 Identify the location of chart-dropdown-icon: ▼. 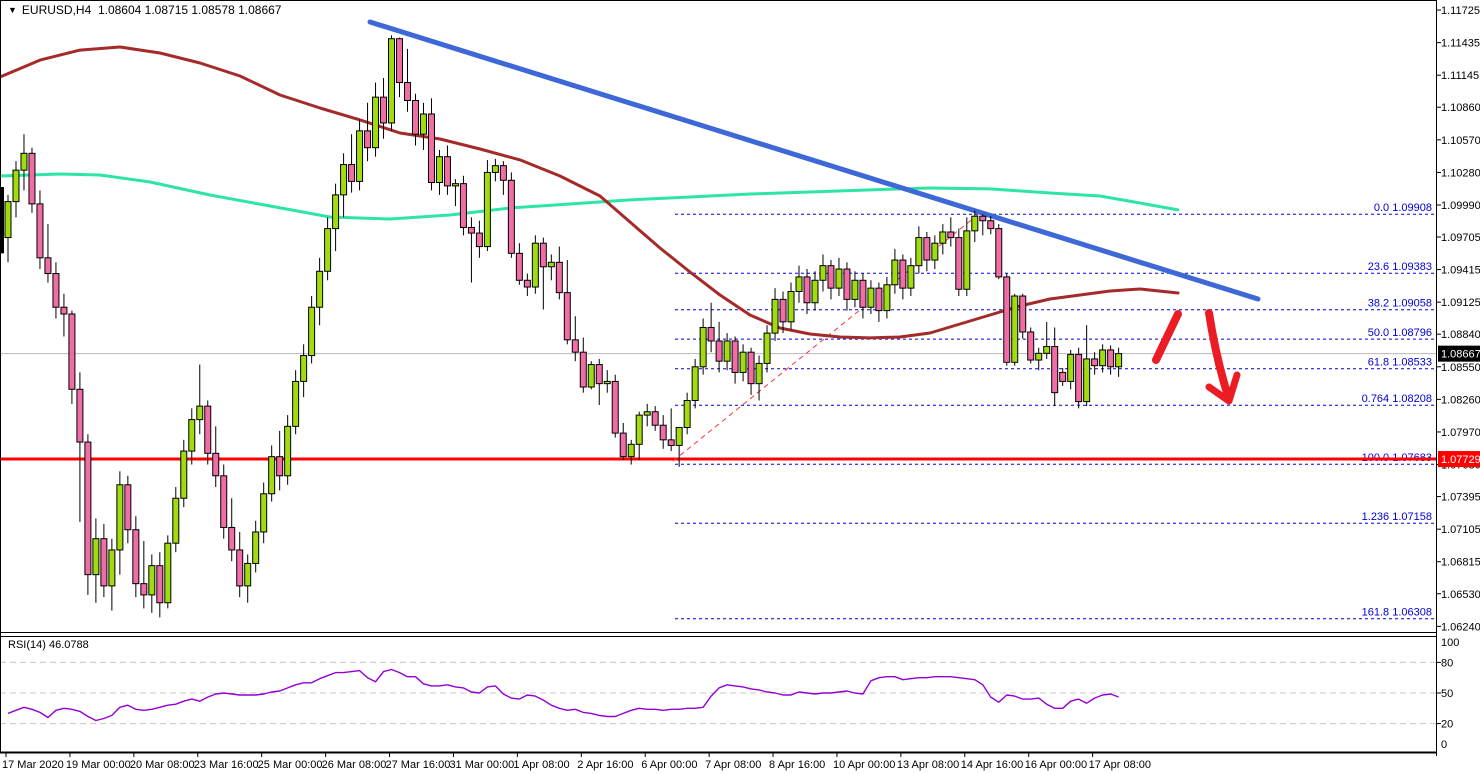
(12, 10).